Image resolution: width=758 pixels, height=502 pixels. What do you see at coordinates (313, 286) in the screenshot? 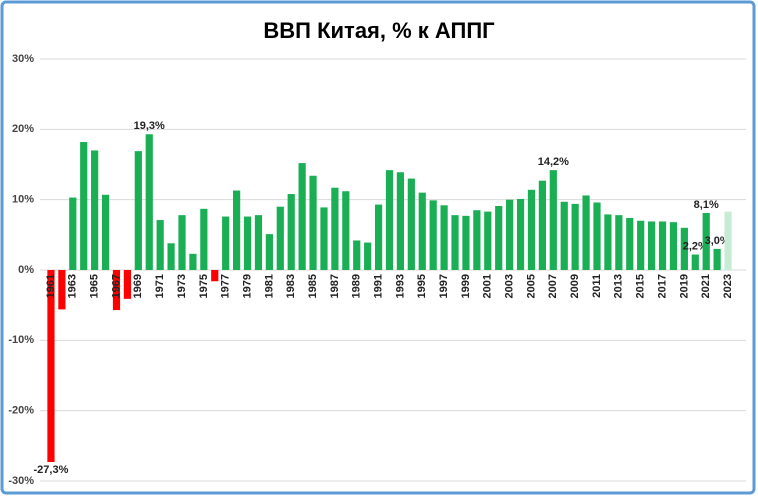
I see `x-tick-label: 1985` at bounding box center [313, 286].